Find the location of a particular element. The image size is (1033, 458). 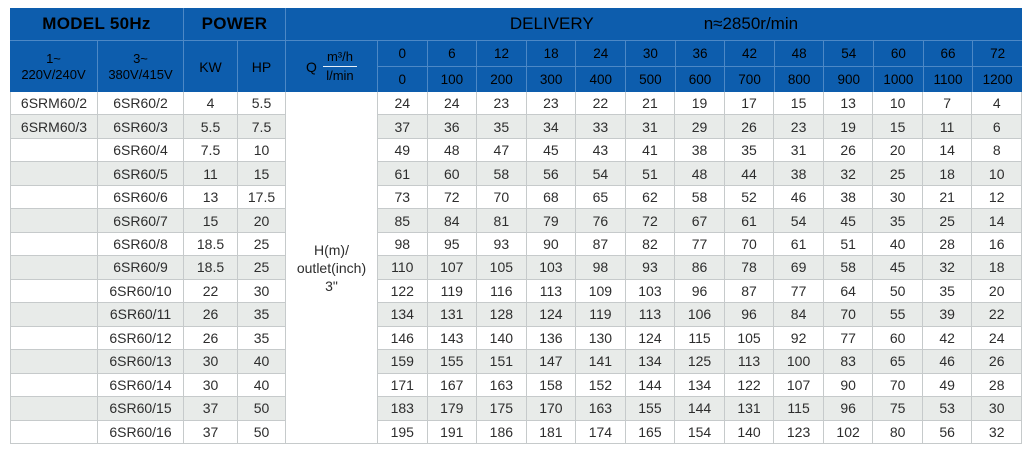

head-value-cell: 36 is located at coordinates (452, 127).